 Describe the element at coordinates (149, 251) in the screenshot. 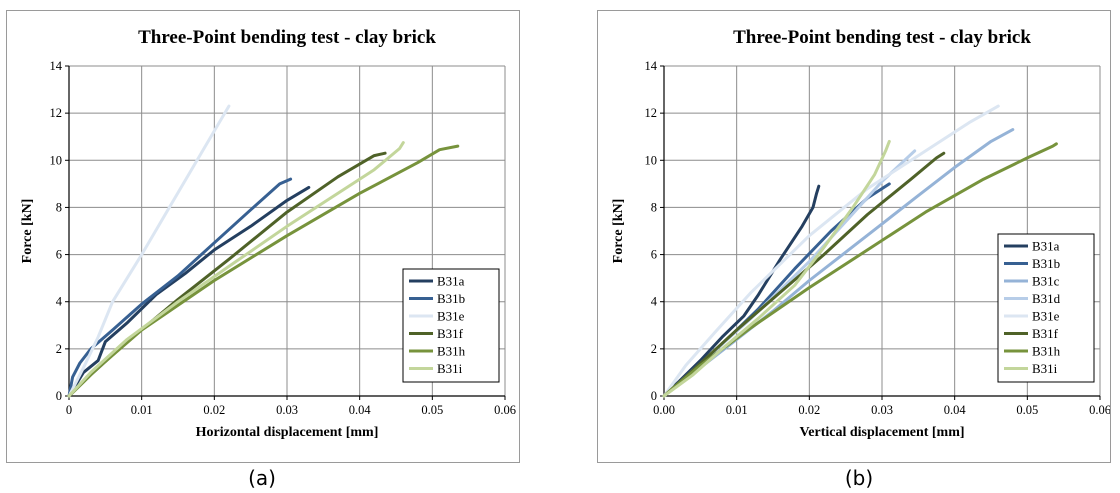

I see `series-line-b31e` at that location.